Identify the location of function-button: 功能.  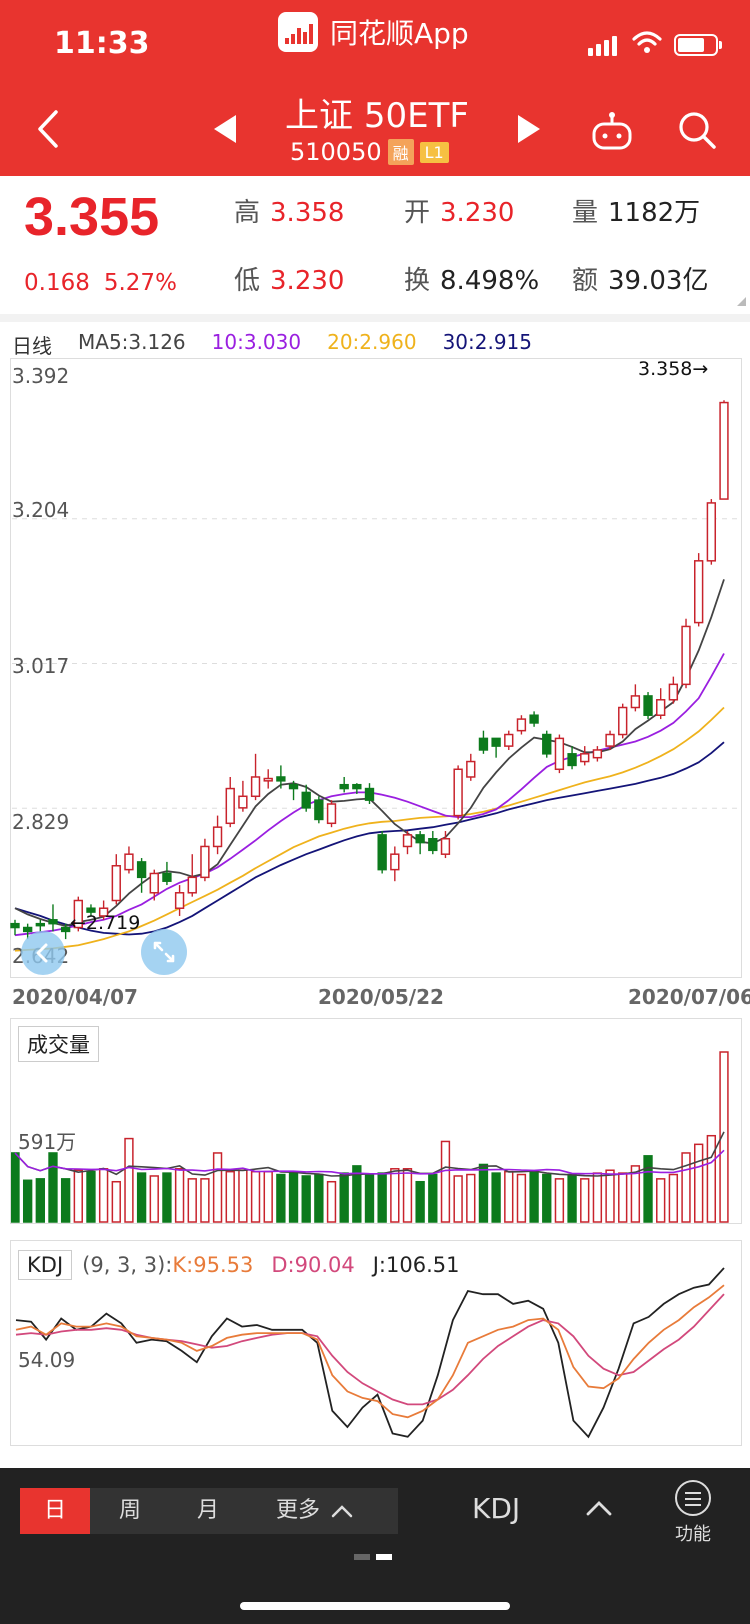
(693, 1513).